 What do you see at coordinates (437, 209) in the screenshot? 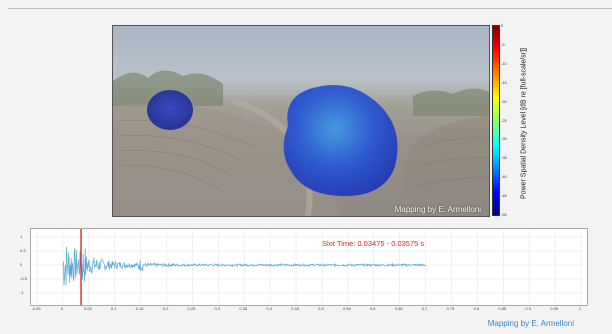
I see `panorama-watermark: Mapping by E. Armelloni` at bounding box center [437, 209].